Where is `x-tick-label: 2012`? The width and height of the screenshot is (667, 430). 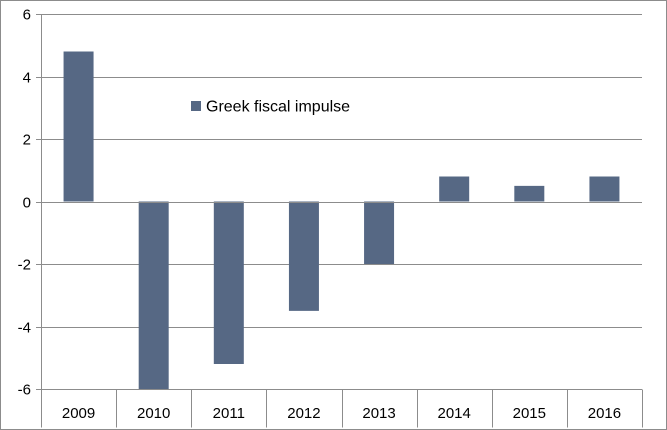 x-tick-label: 2012 is located at coordinates (303, 413).